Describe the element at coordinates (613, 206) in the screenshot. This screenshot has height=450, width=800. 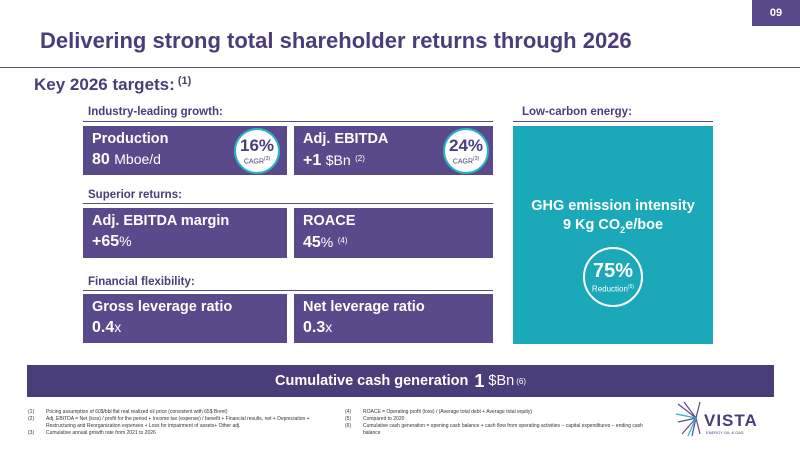
I see `ghg-label: GHG emission intensity` at that location.